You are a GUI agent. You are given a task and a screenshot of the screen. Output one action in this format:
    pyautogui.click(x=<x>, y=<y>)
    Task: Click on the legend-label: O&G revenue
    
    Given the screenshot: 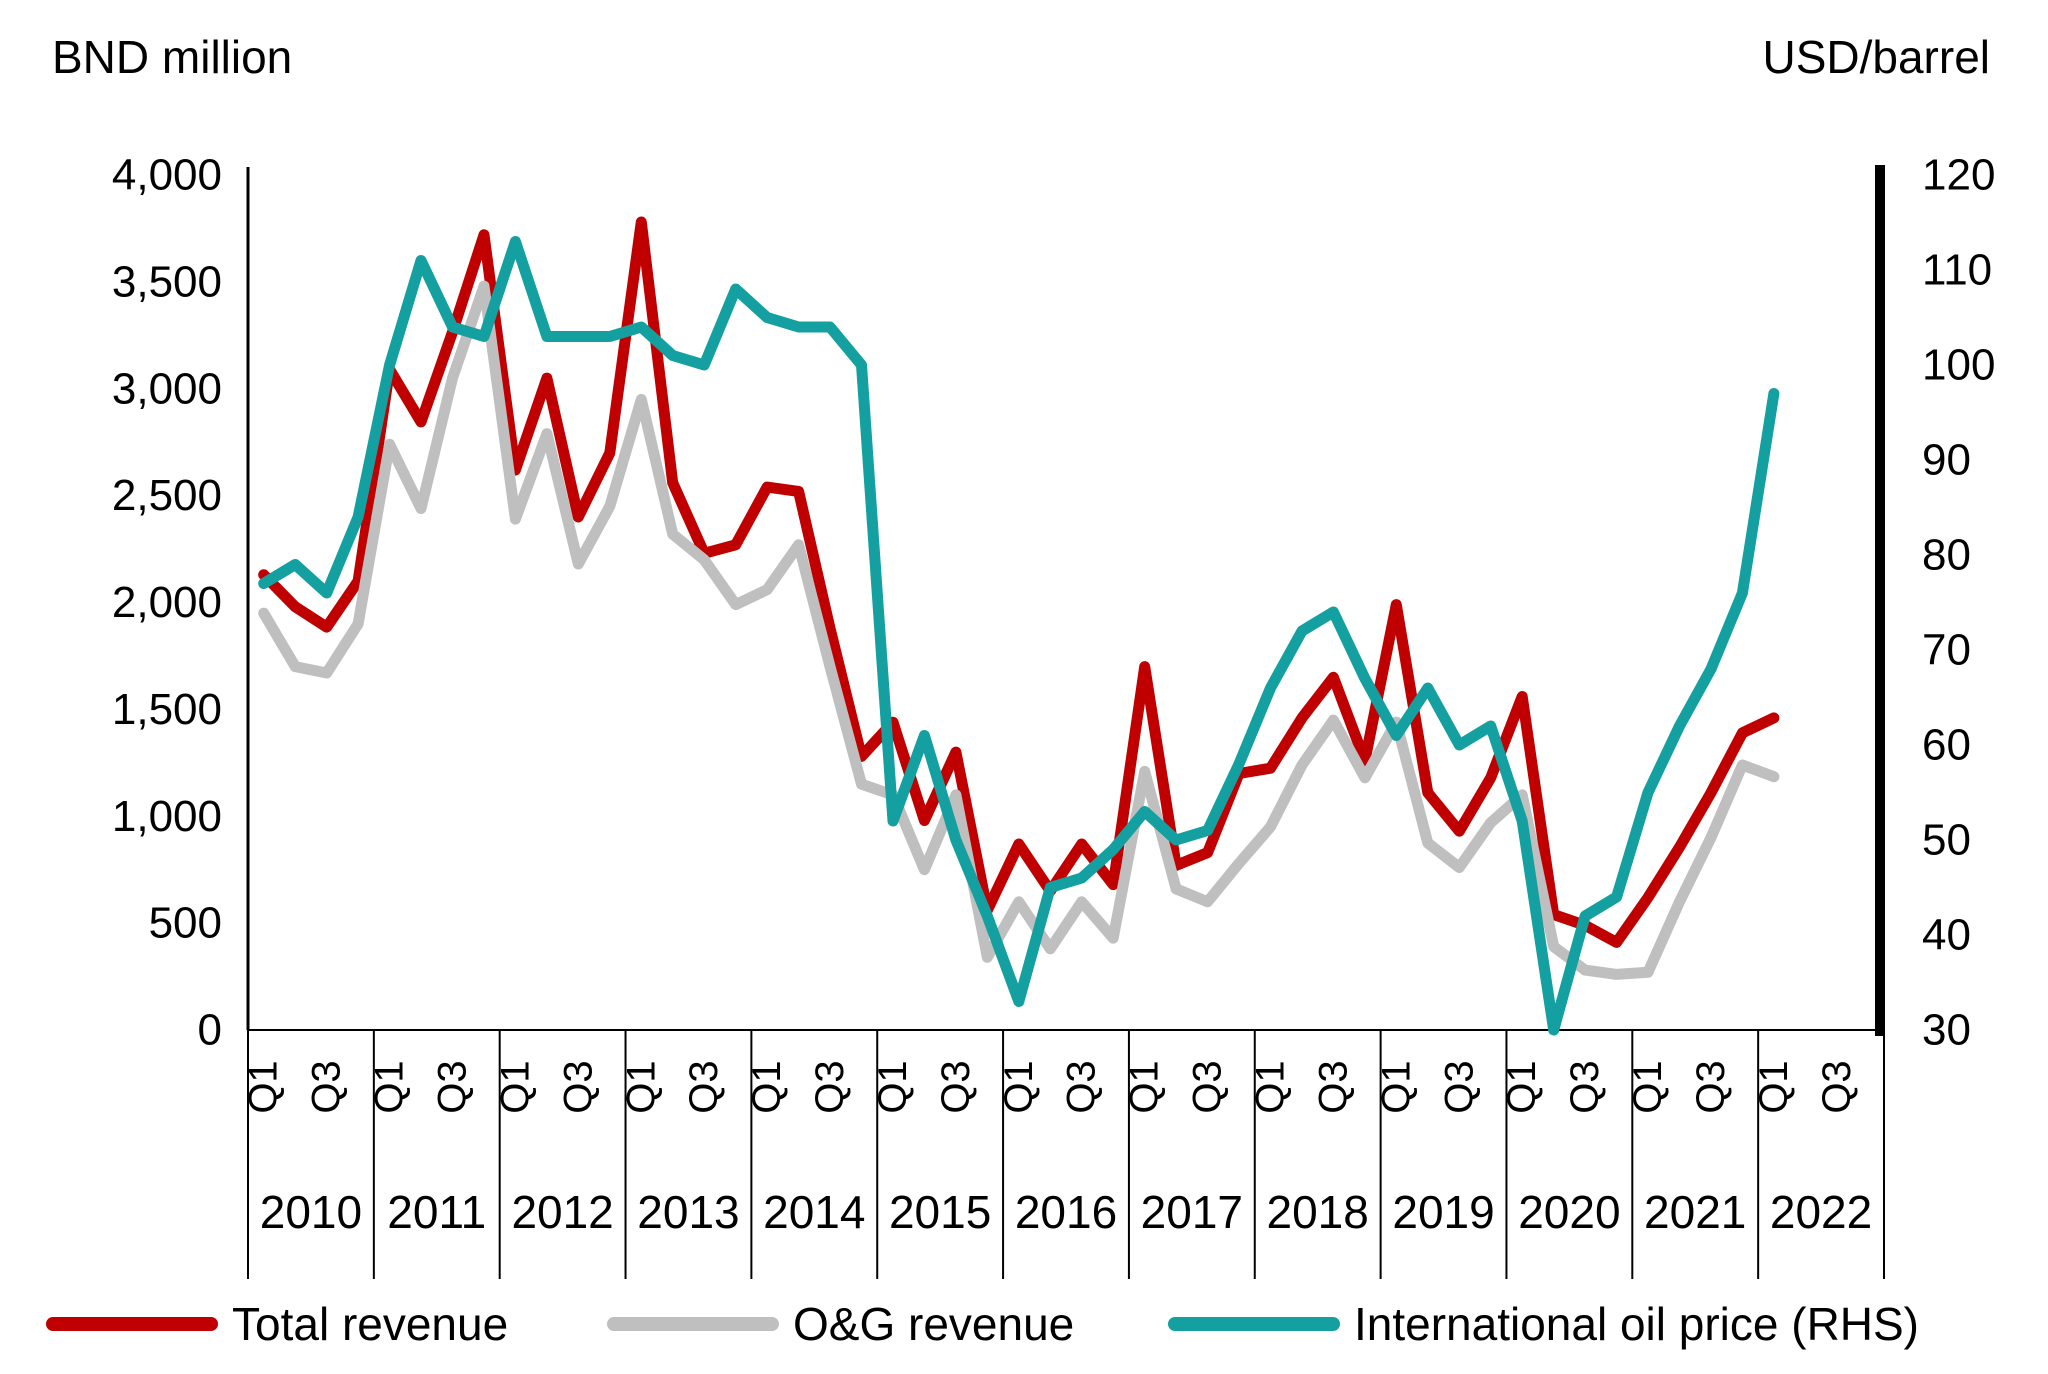 What is the action you would take?
    pyautogui.click(x=934, y=1324)
    